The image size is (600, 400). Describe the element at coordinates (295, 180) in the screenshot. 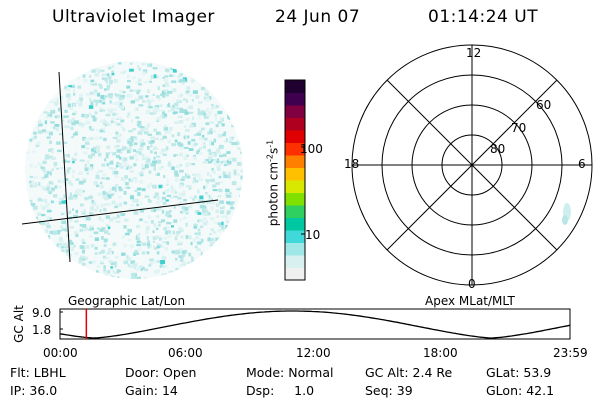

I see `colorbar-frame` at that location.